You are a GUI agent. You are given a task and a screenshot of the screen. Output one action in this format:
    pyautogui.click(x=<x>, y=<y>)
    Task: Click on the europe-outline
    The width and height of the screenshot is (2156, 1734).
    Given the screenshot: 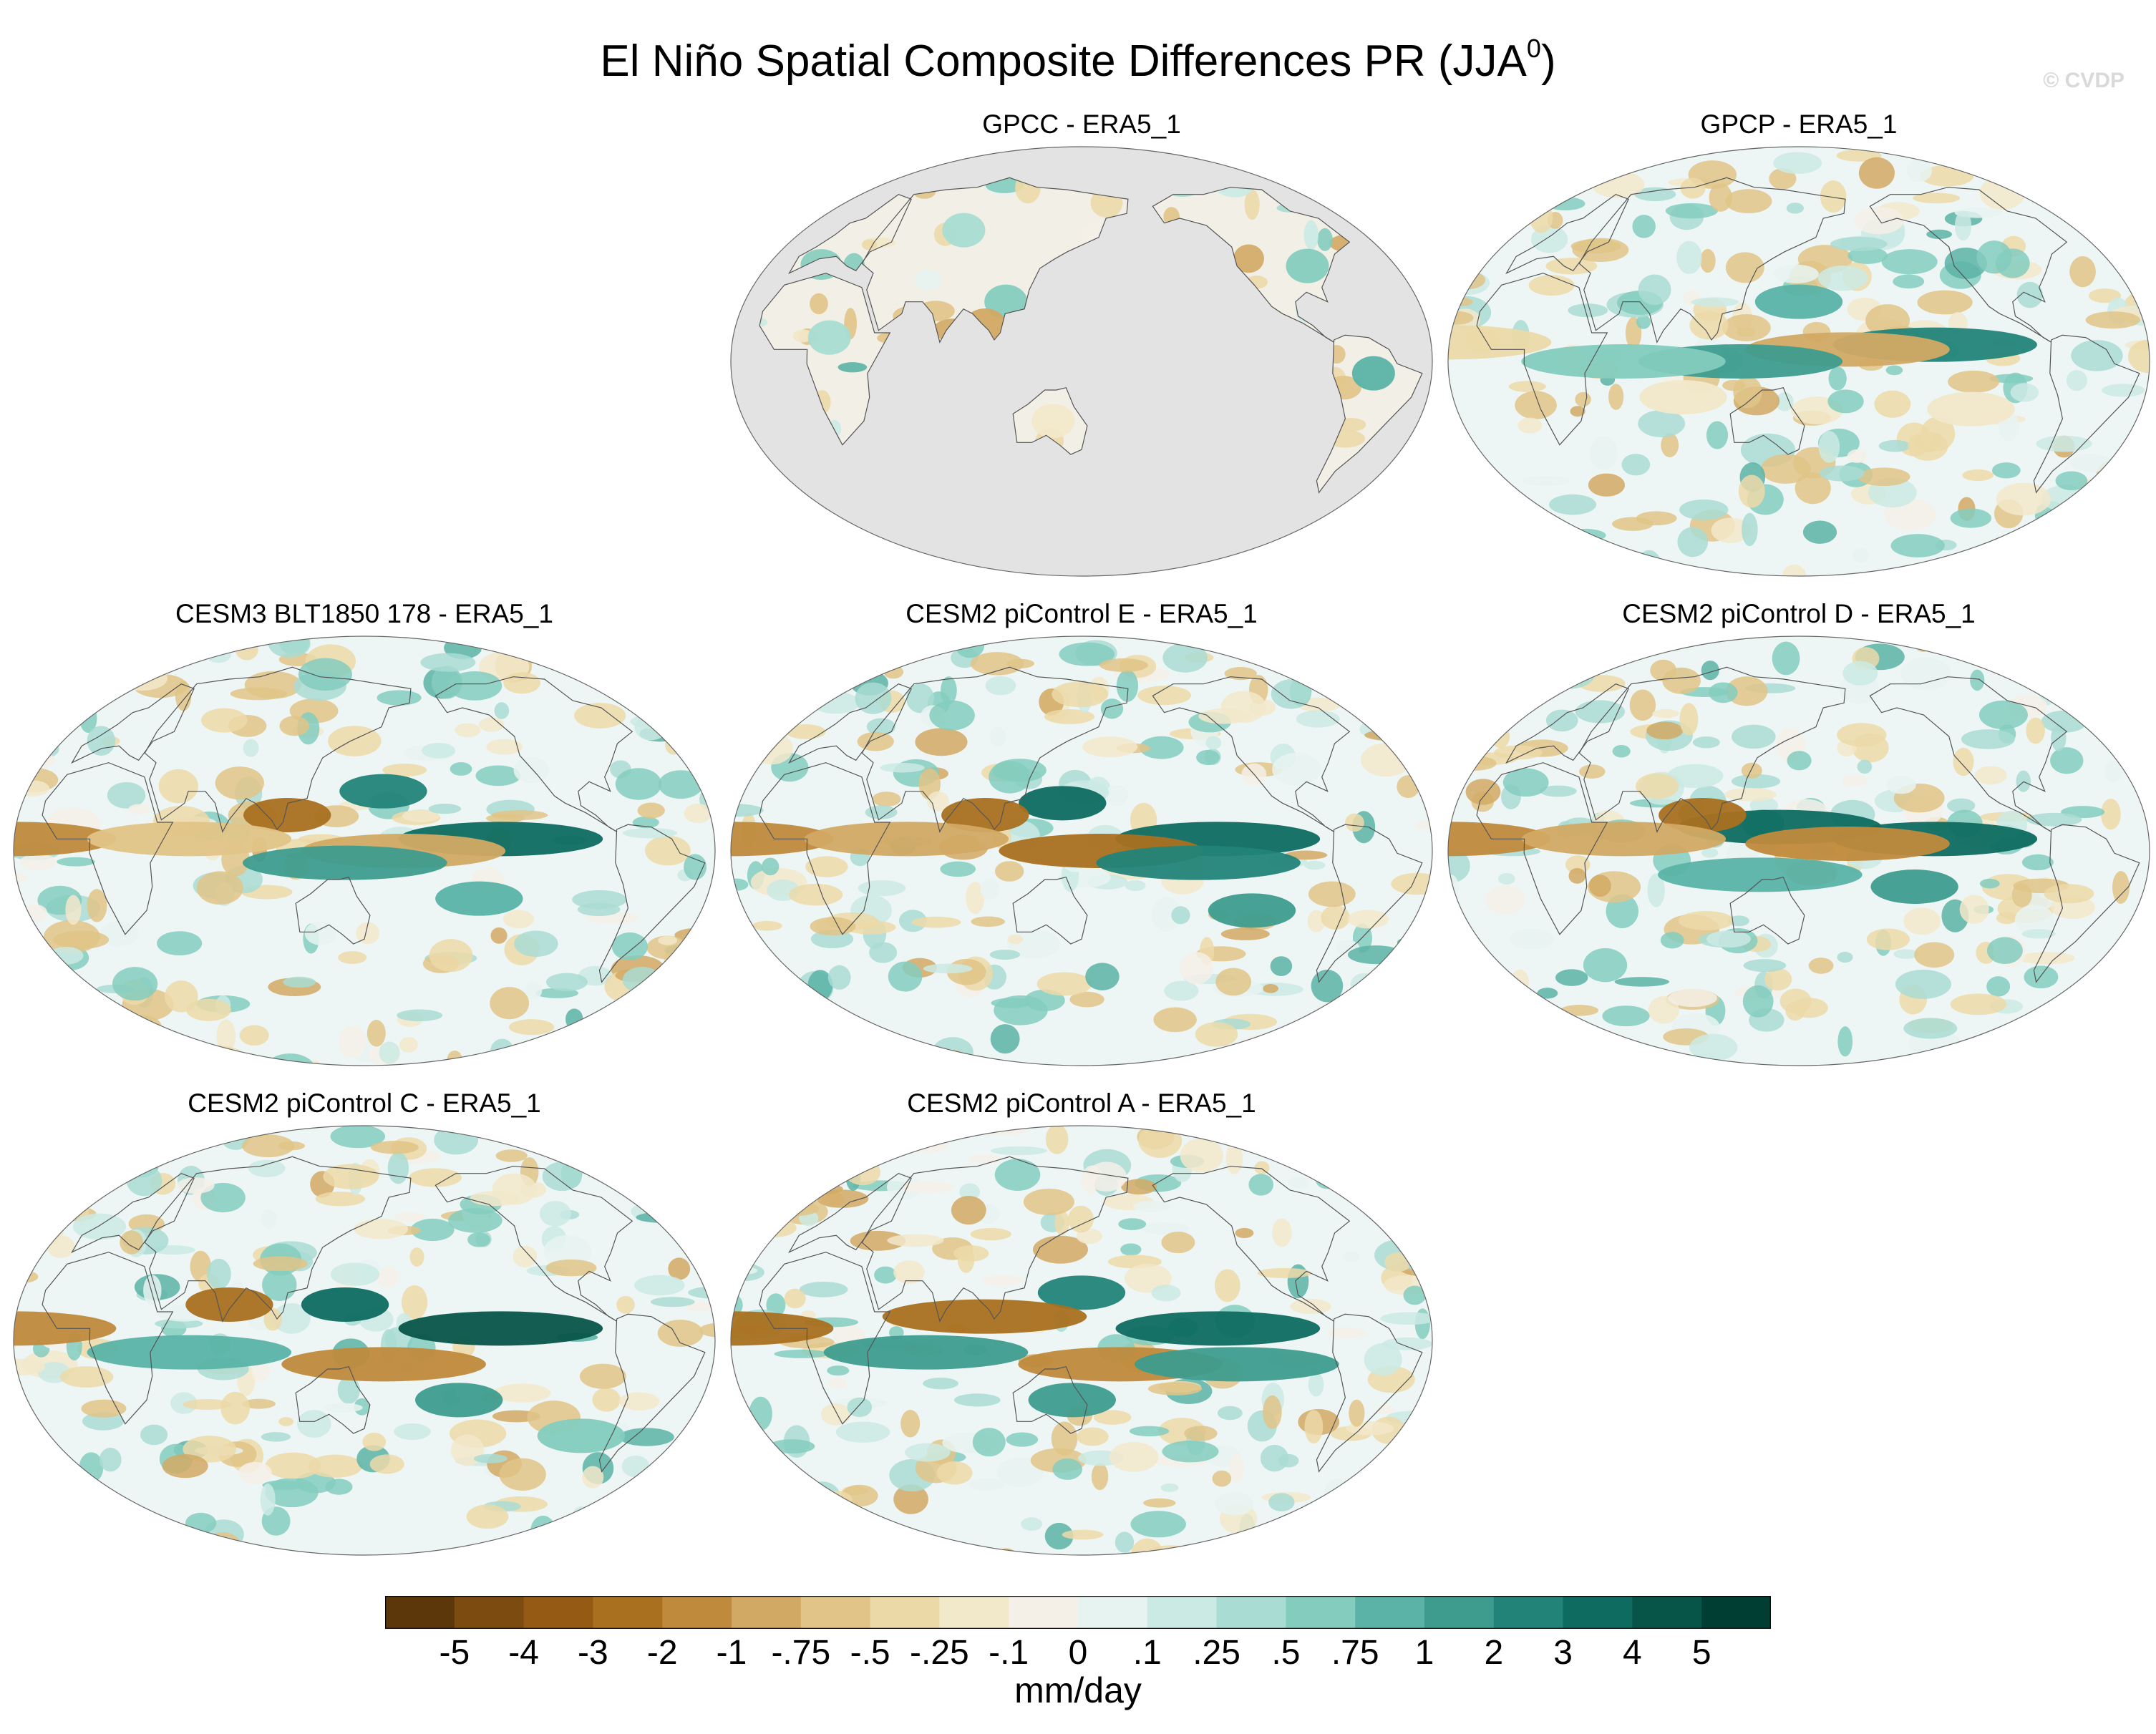 What is the action you would take?
    pyautogui.click(x=850, y=234)
    